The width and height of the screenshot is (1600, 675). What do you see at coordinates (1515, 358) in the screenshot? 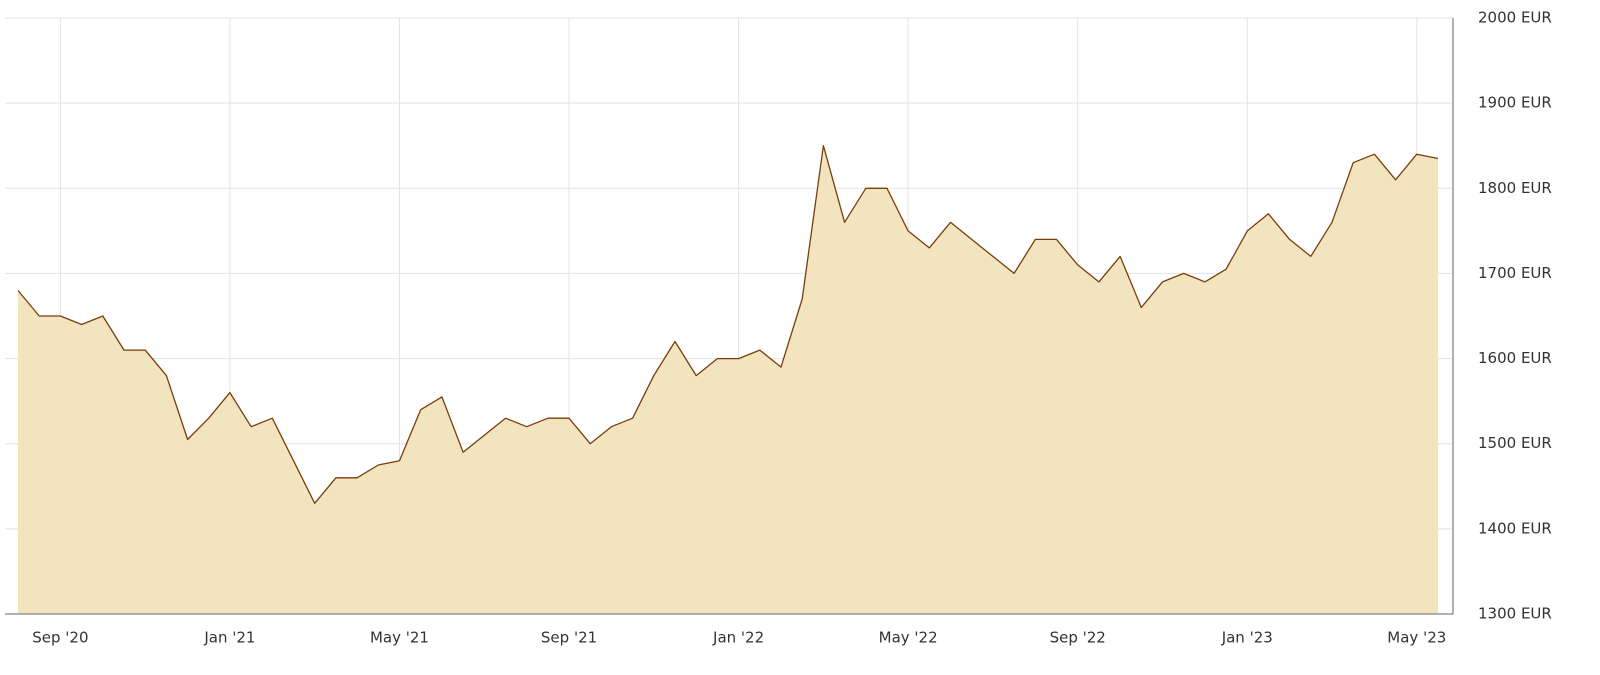
I see `y-tick-label: 1600 EUR` at bounding box center [1515, 358].